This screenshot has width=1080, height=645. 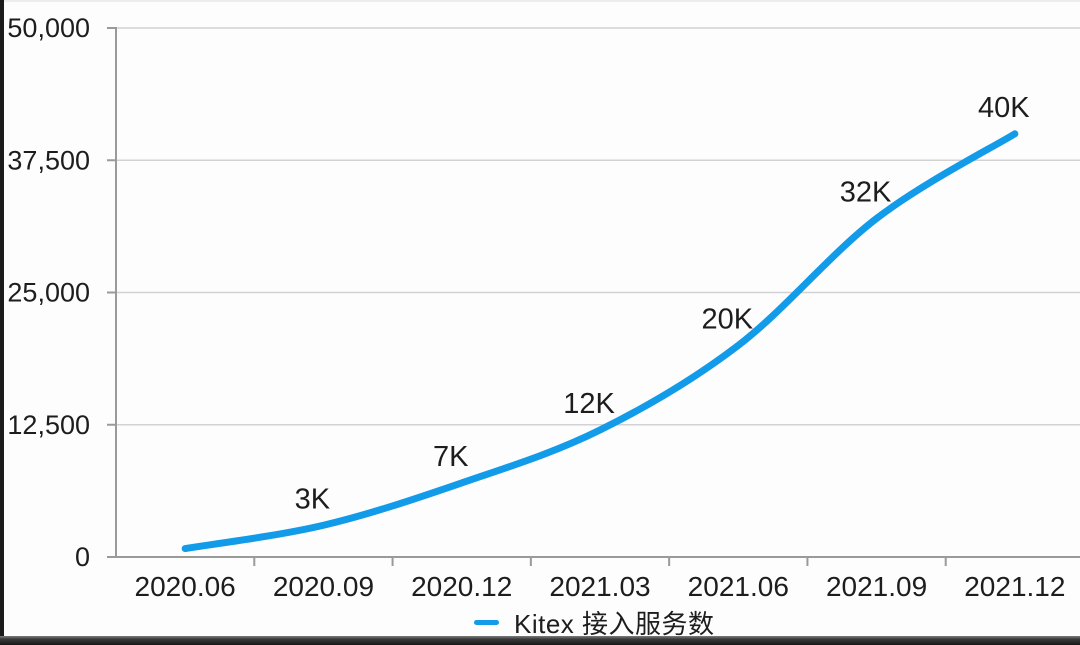 I want to click on data-point-label: 7K, so click(x=451, y=457).